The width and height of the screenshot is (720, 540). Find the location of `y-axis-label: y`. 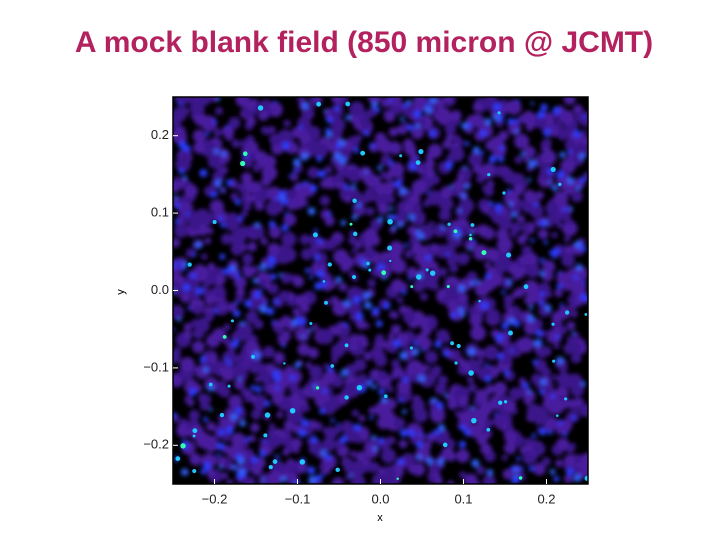

y-axis-label: y is located at coordinates (121, 292).